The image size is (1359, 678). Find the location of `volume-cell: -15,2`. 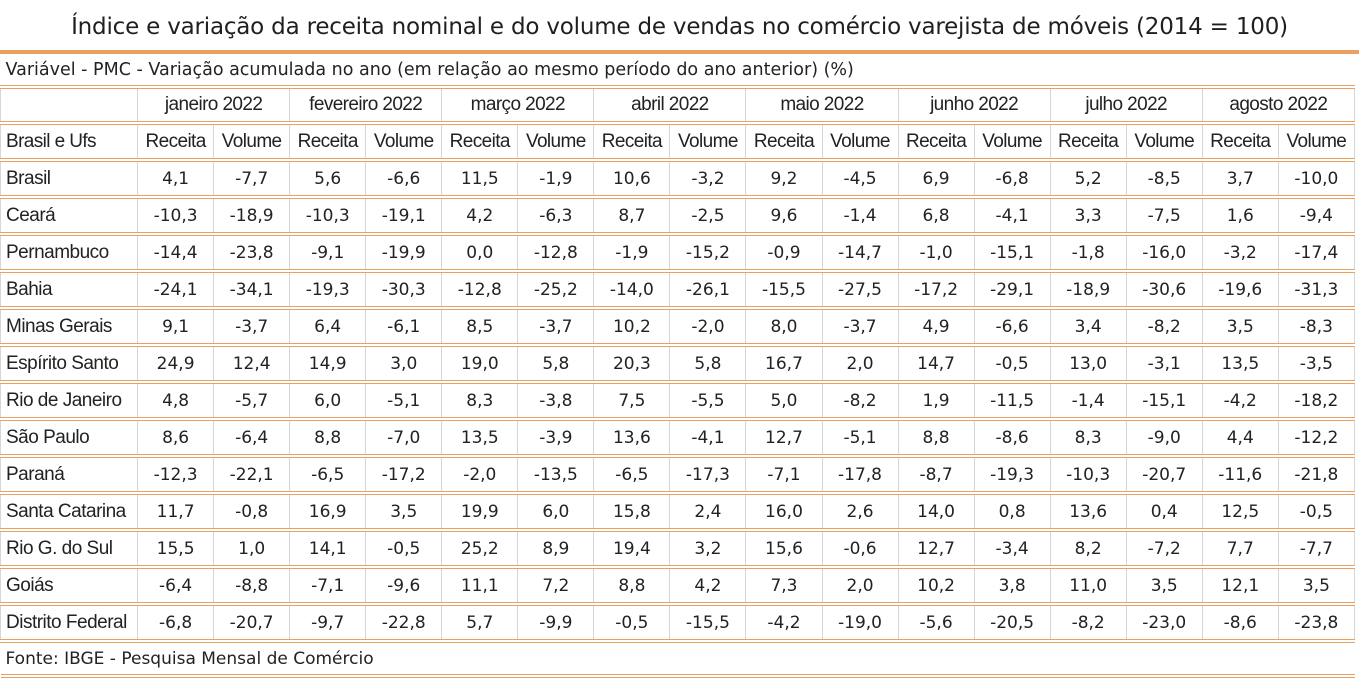

volume-cell: -15,2 is located at coordinates (708, 252).